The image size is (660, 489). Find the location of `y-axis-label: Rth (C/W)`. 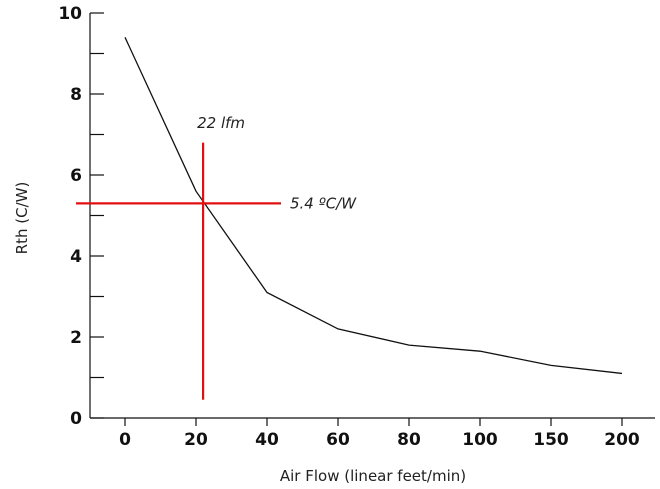

y-axis-label: Rth (C/W) is located at coordinates (22, 218).